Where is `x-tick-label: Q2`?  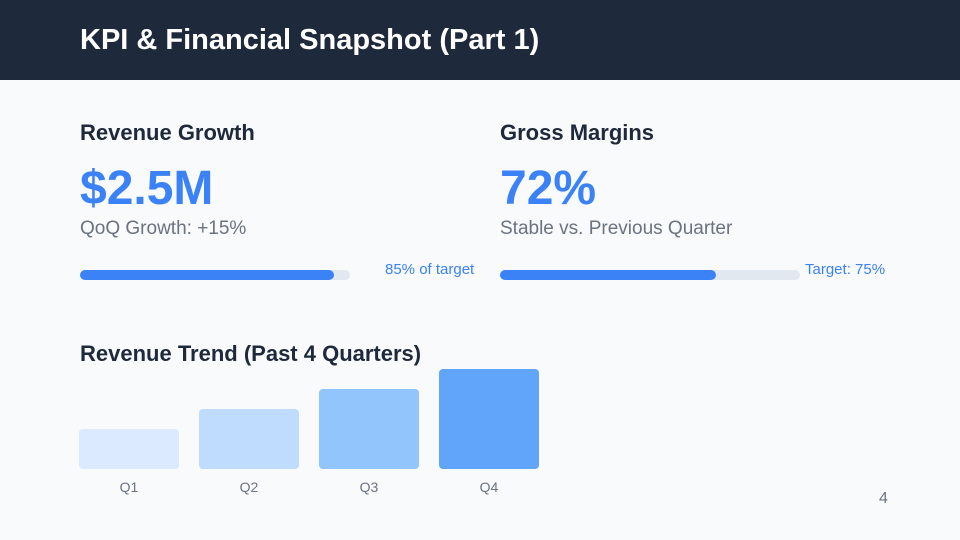
x-tick-label: Q2 is located at coordinates (249, 487).